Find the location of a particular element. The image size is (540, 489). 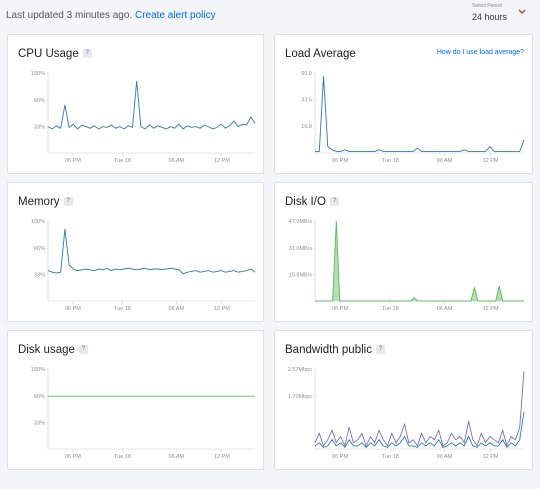

memory-chart: 100% 66% 33% 06 PM Tue 18 06 AM 12 PM is located at coordinates (143, 265).